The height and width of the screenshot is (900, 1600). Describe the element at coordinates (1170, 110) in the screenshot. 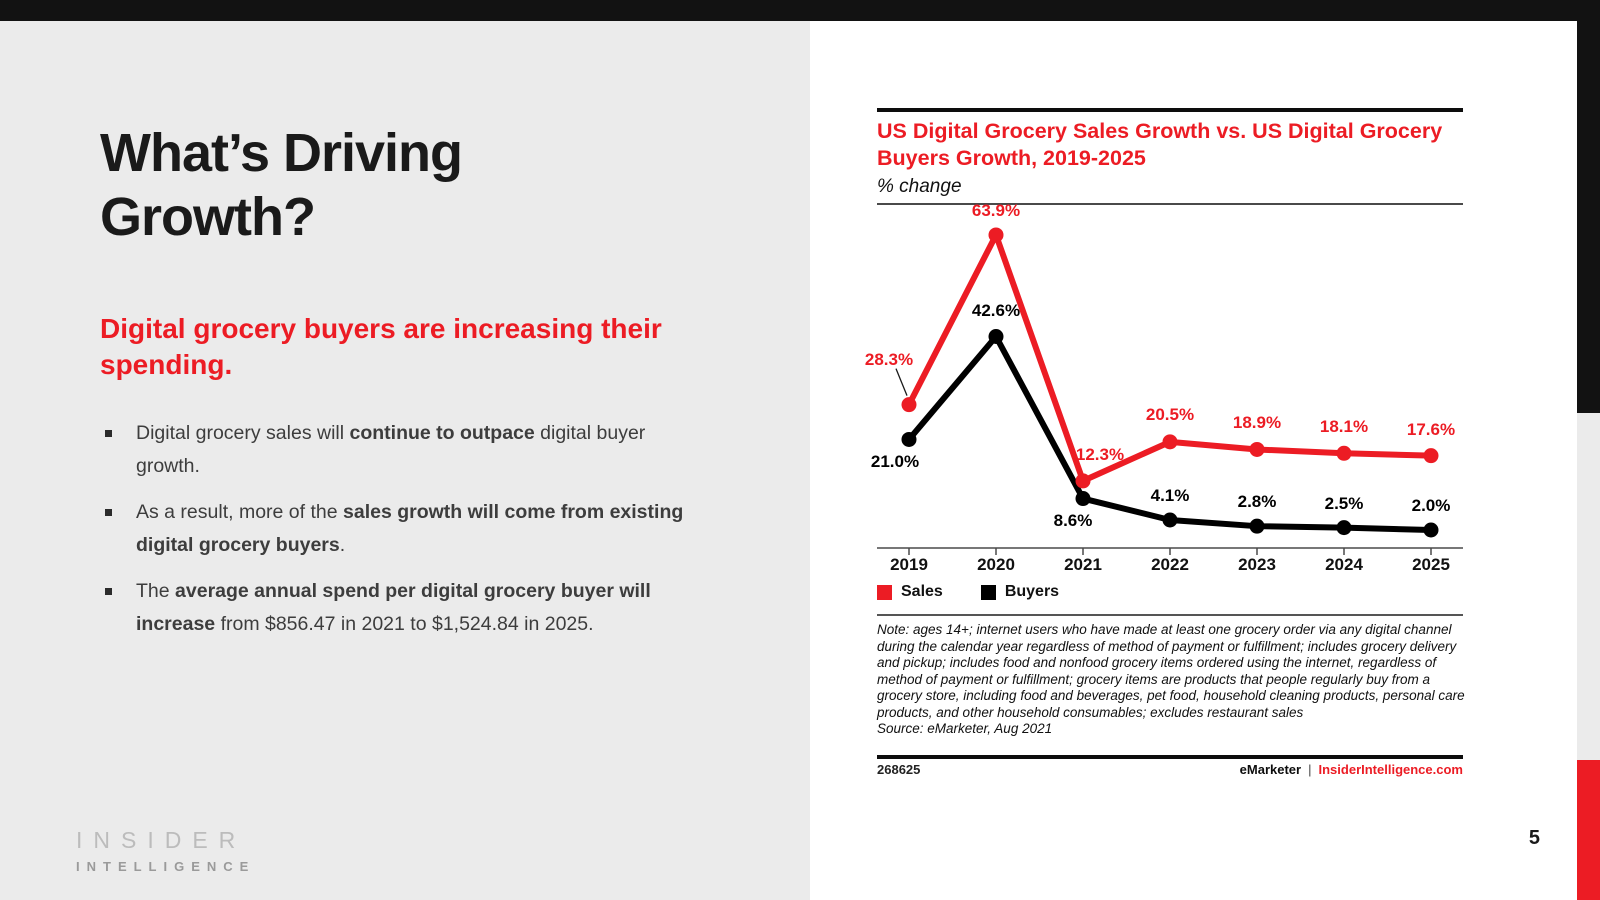

I see `chart-top-rule` at that location.